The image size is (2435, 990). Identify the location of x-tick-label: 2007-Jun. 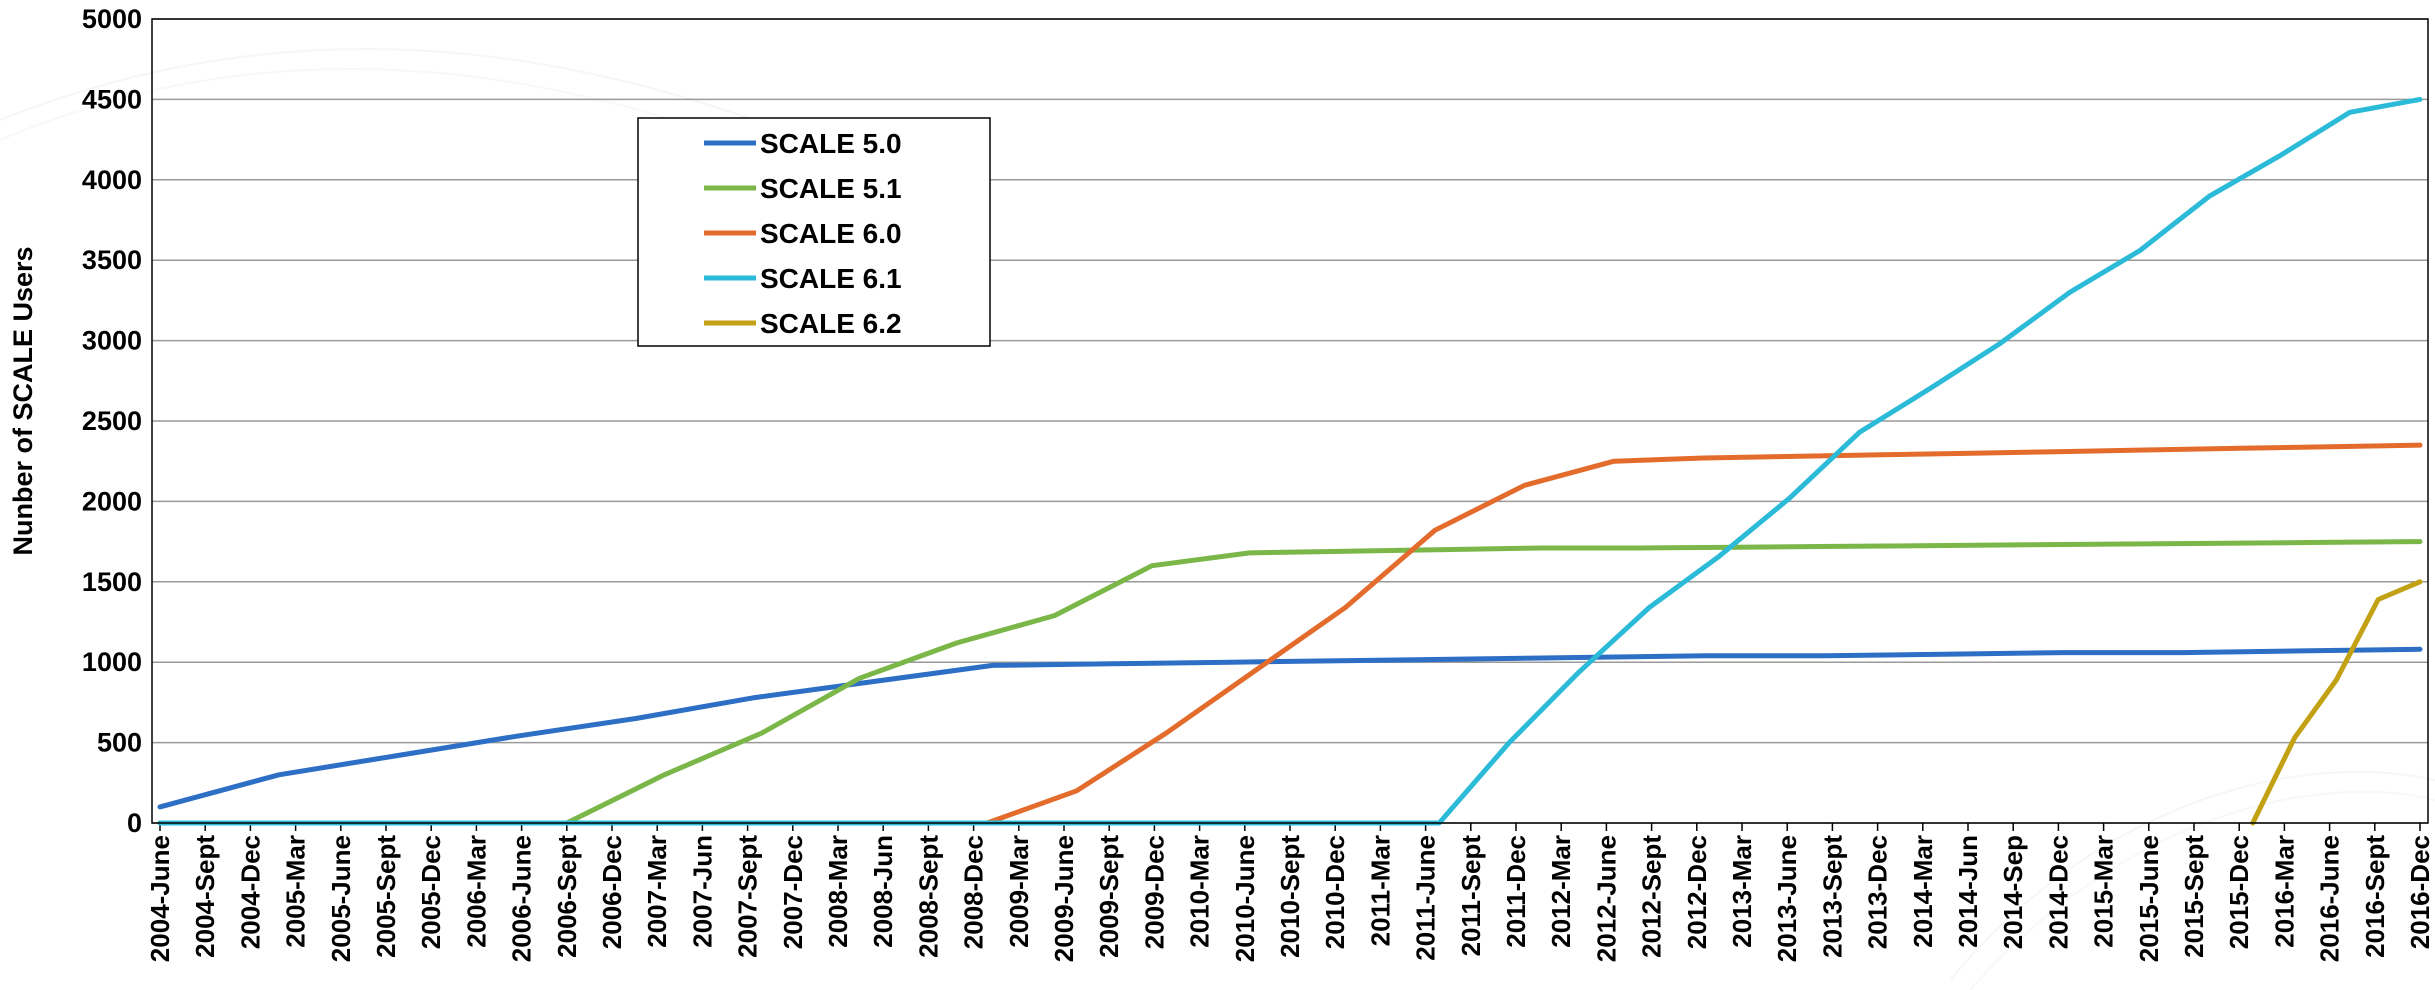
(702, 891).